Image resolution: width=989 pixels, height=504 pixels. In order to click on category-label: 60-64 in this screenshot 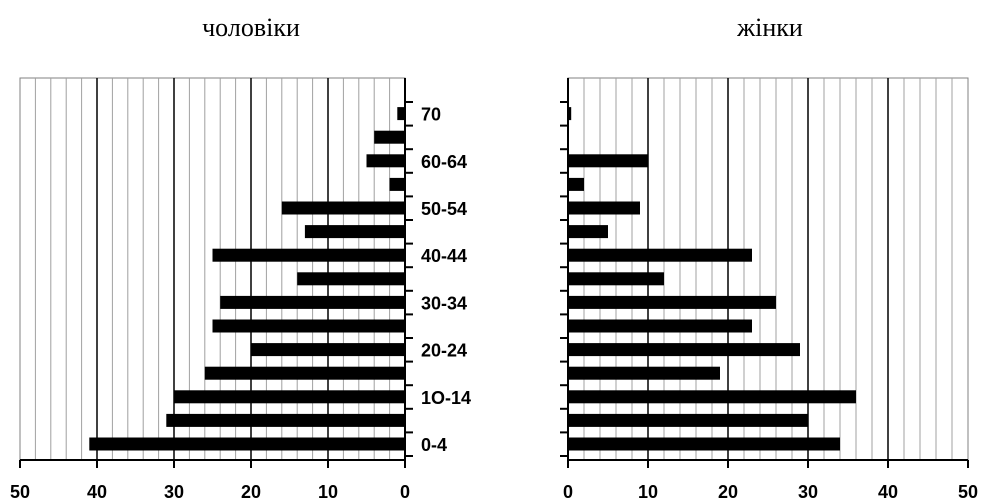, I will do `click(444, 162)`.